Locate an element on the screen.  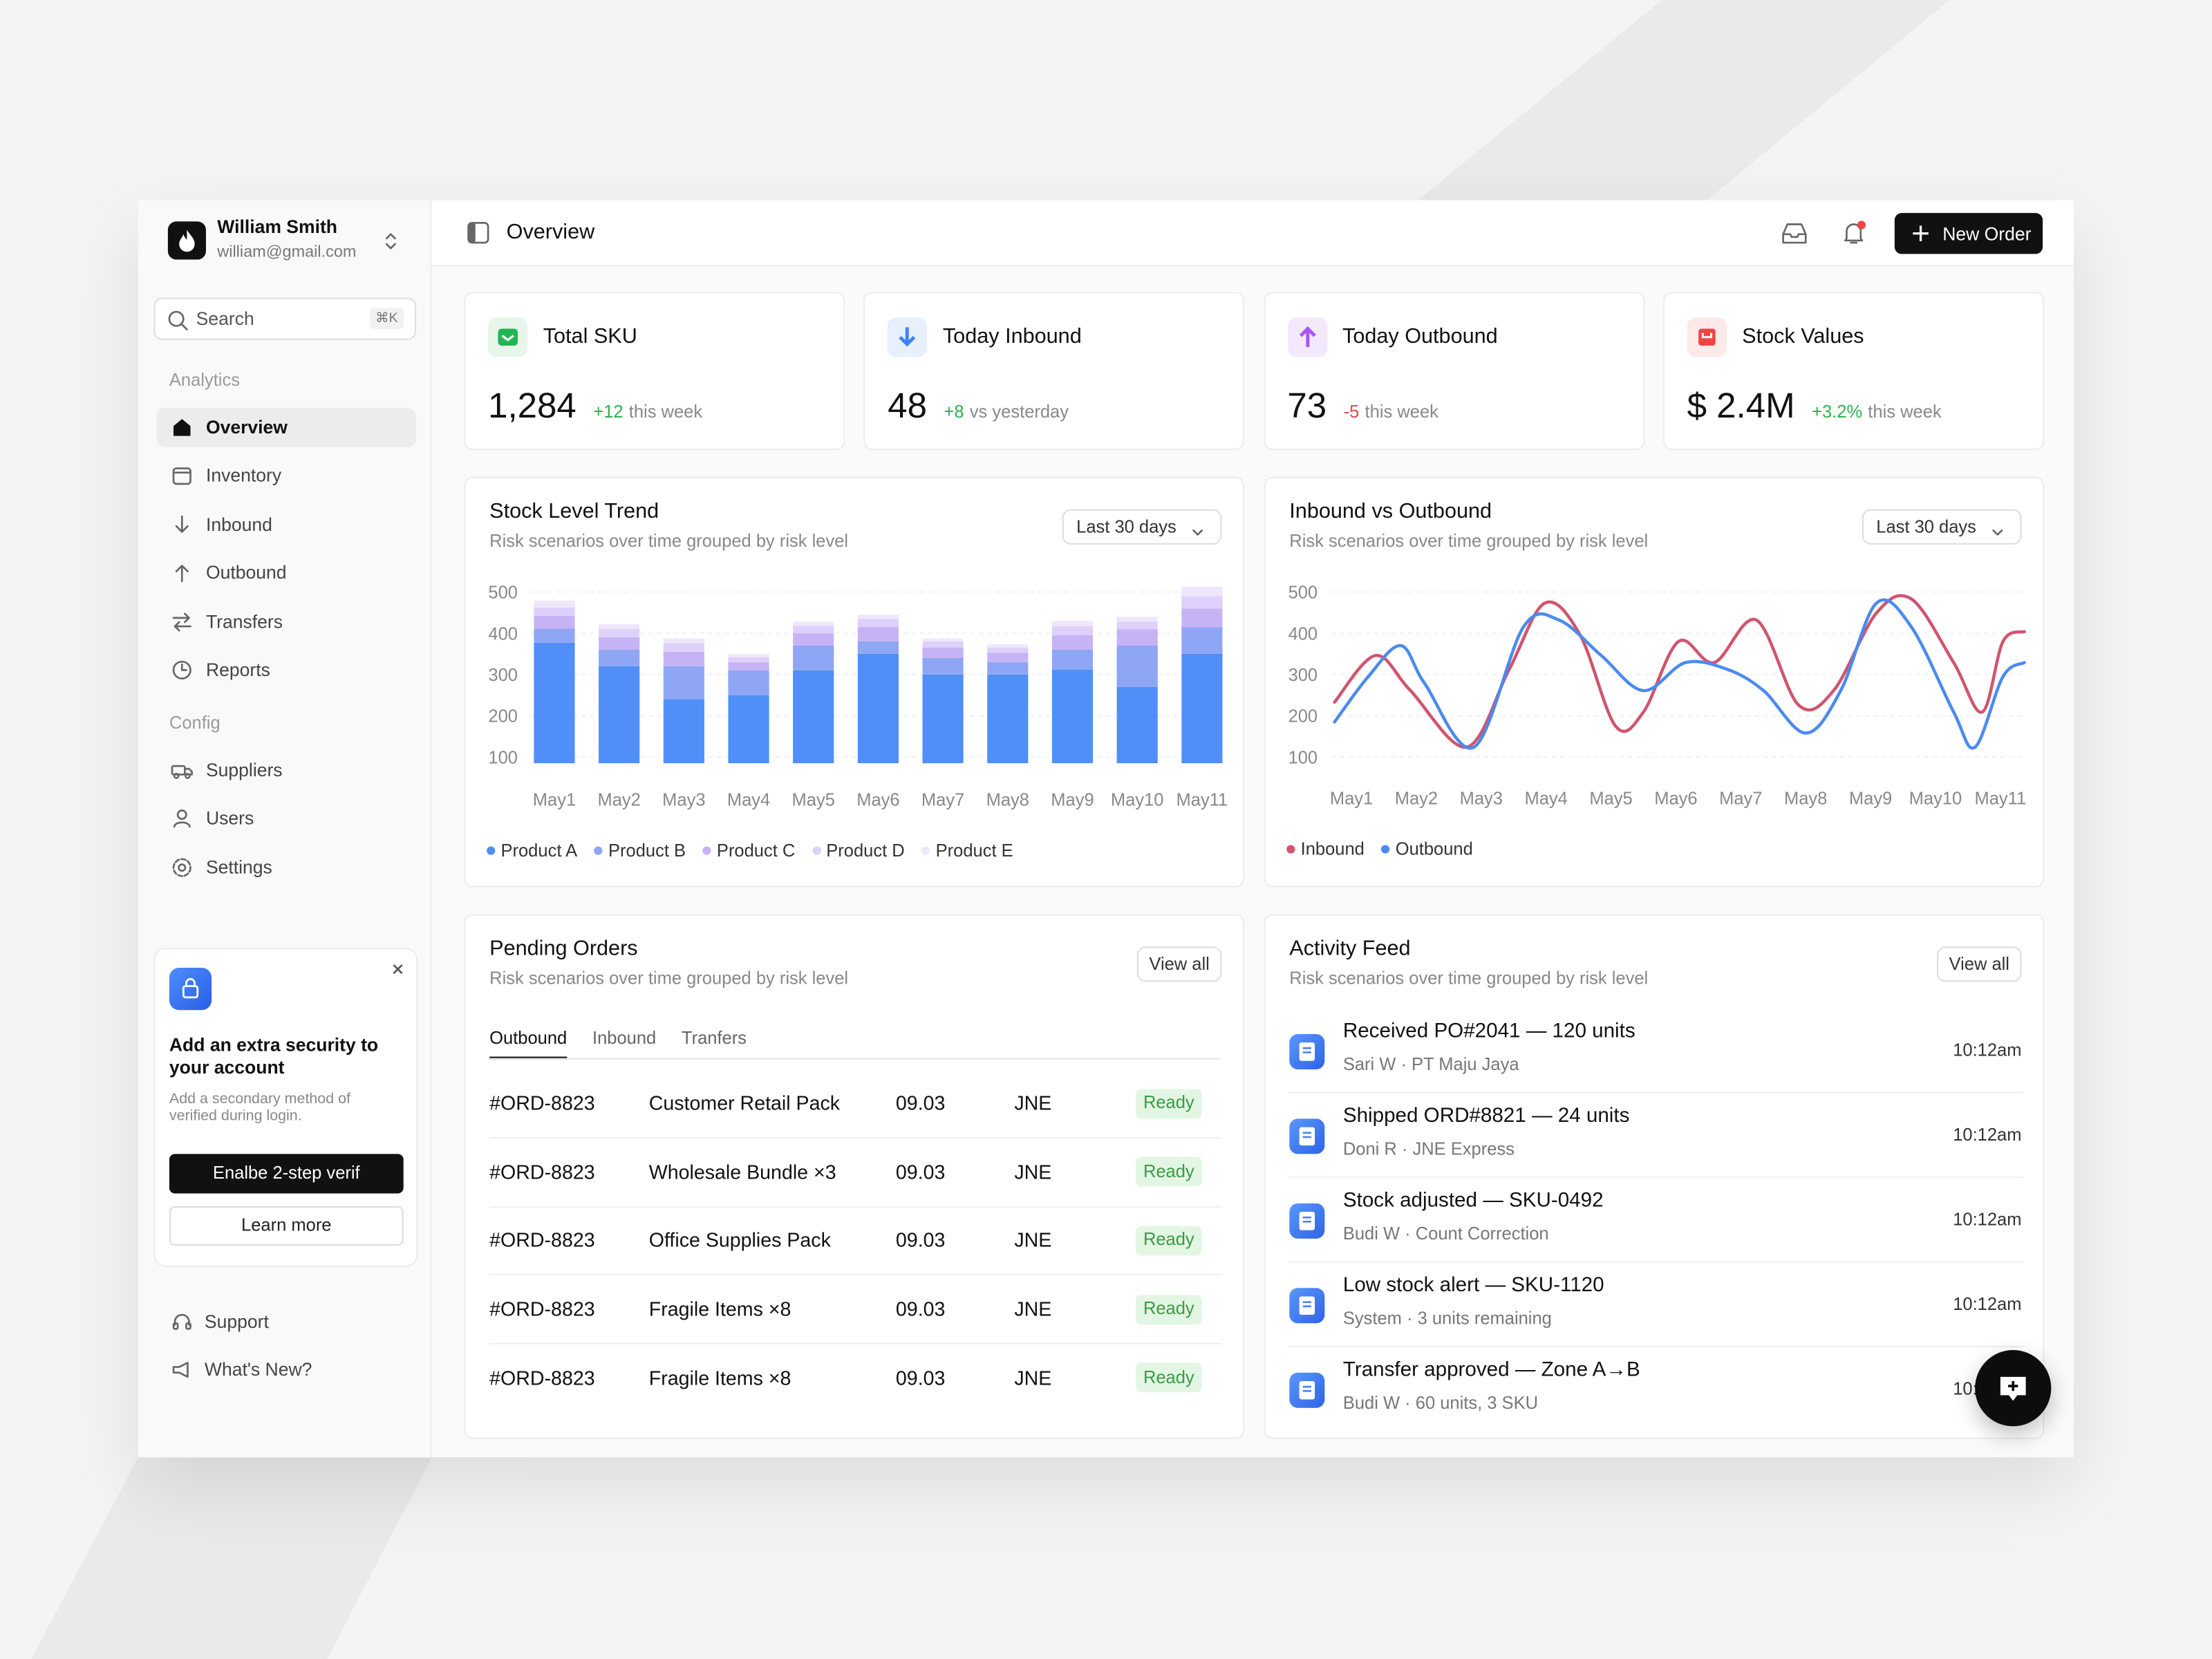
nav-item: Inbound is located at coordinates (239, 524).